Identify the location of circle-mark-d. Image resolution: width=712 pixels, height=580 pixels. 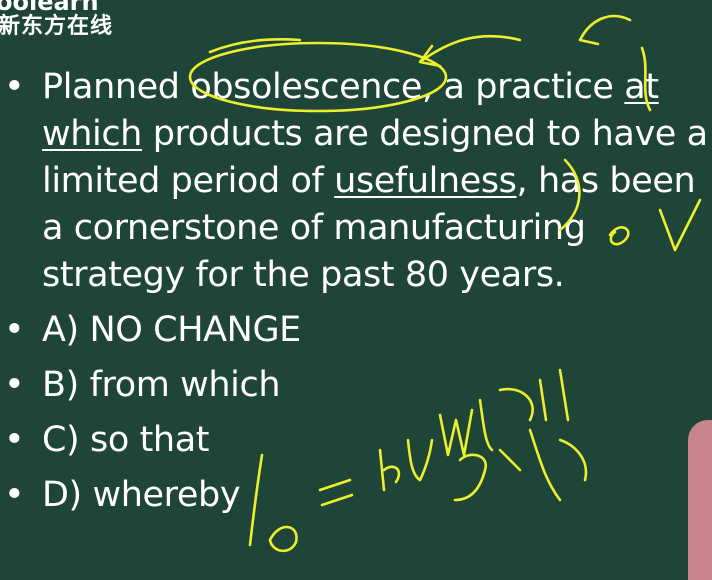
(283, 539).